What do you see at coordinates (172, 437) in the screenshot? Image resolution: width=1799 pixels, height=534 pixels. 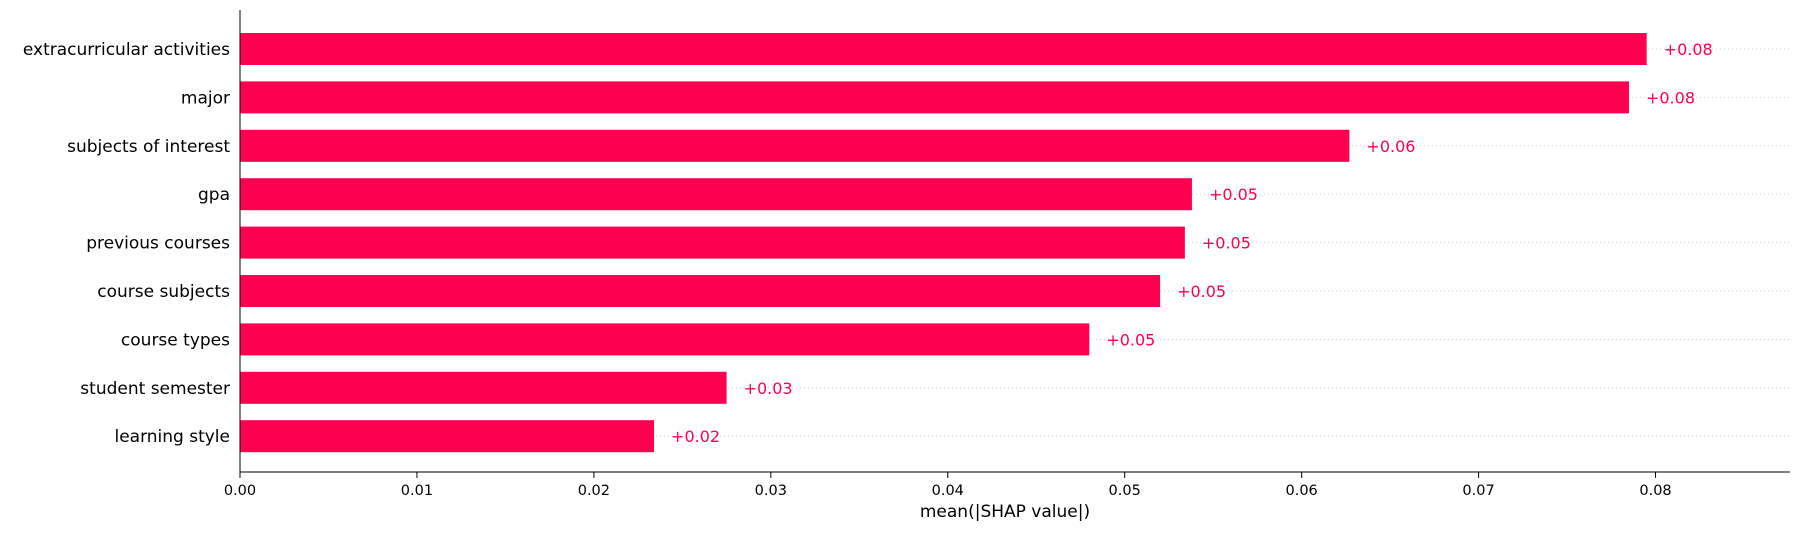 I see `y-tick-label: learning style` at bounding box center [172, 437].